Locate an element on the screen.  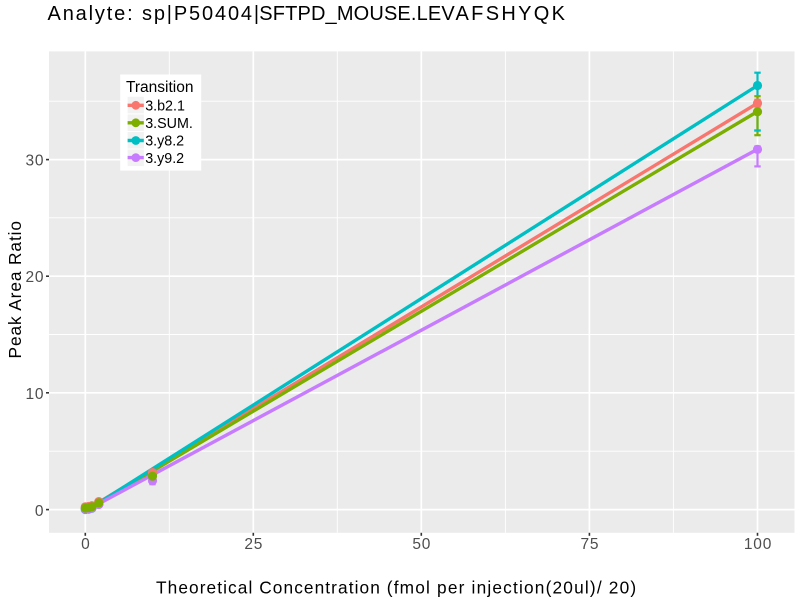
svg-text: 3.y8.2 is located at coordinates (164, 142).